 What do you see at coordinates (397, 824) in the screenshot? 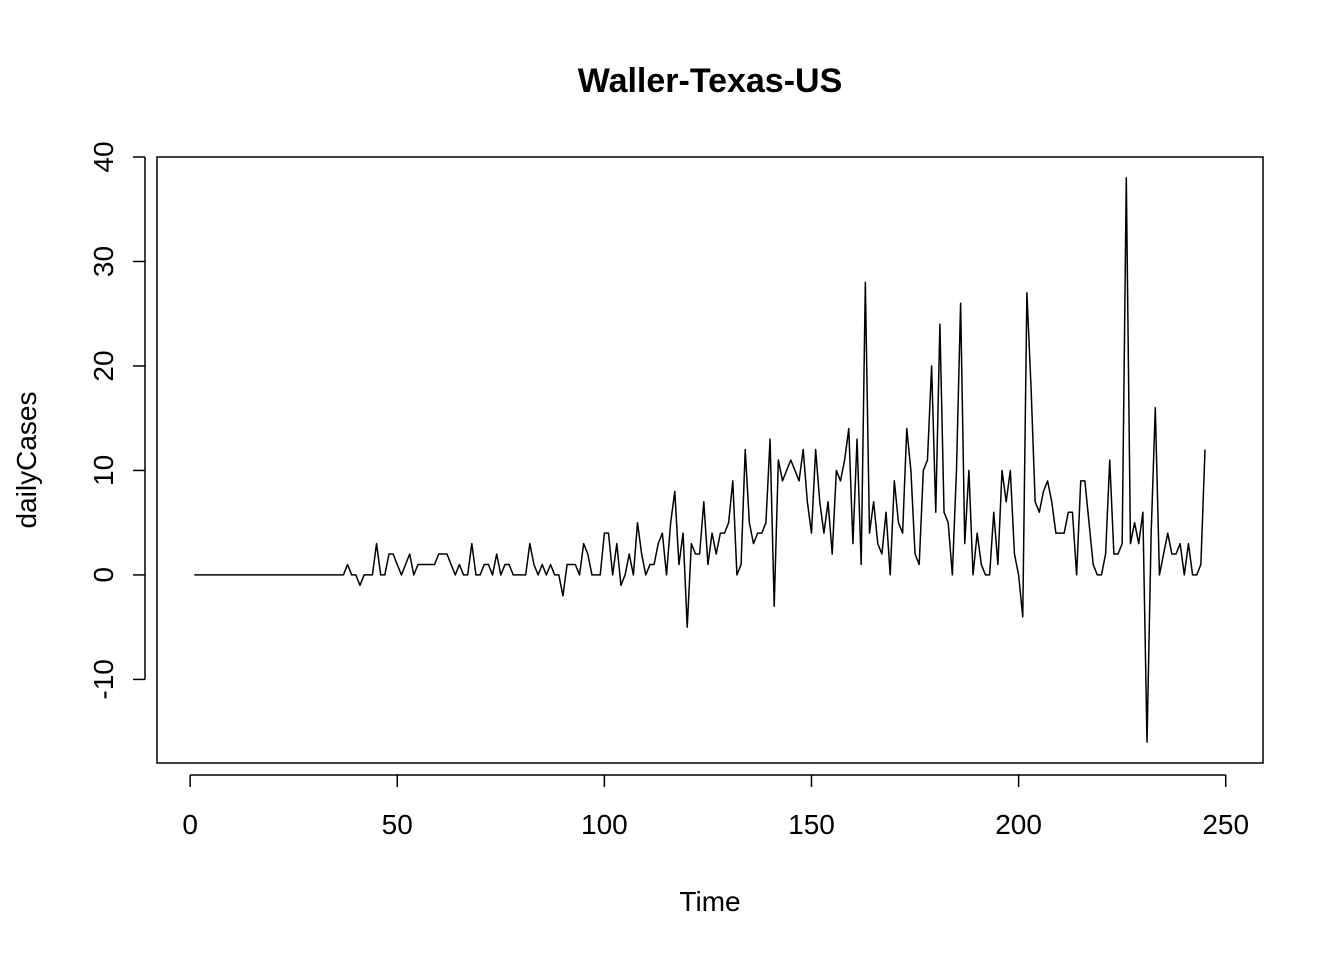
I see `x-tick-label: 50` at bounding box center [397, 824].